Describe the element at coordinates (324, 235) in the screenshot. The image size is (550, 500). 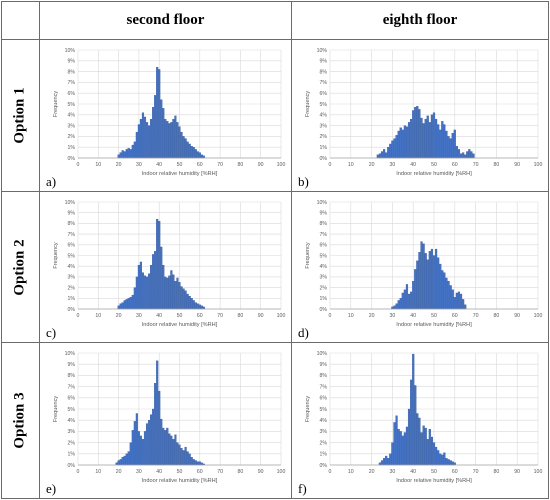
I see `y-tick-label: 7%` at that location.